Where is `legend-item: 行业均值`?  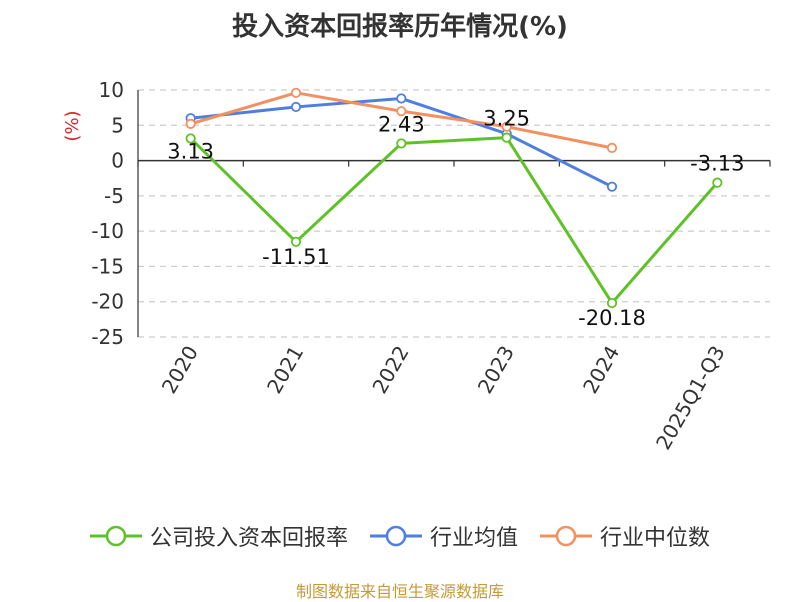
legend-item: 行业均值 is located at coordinates (443, 536).